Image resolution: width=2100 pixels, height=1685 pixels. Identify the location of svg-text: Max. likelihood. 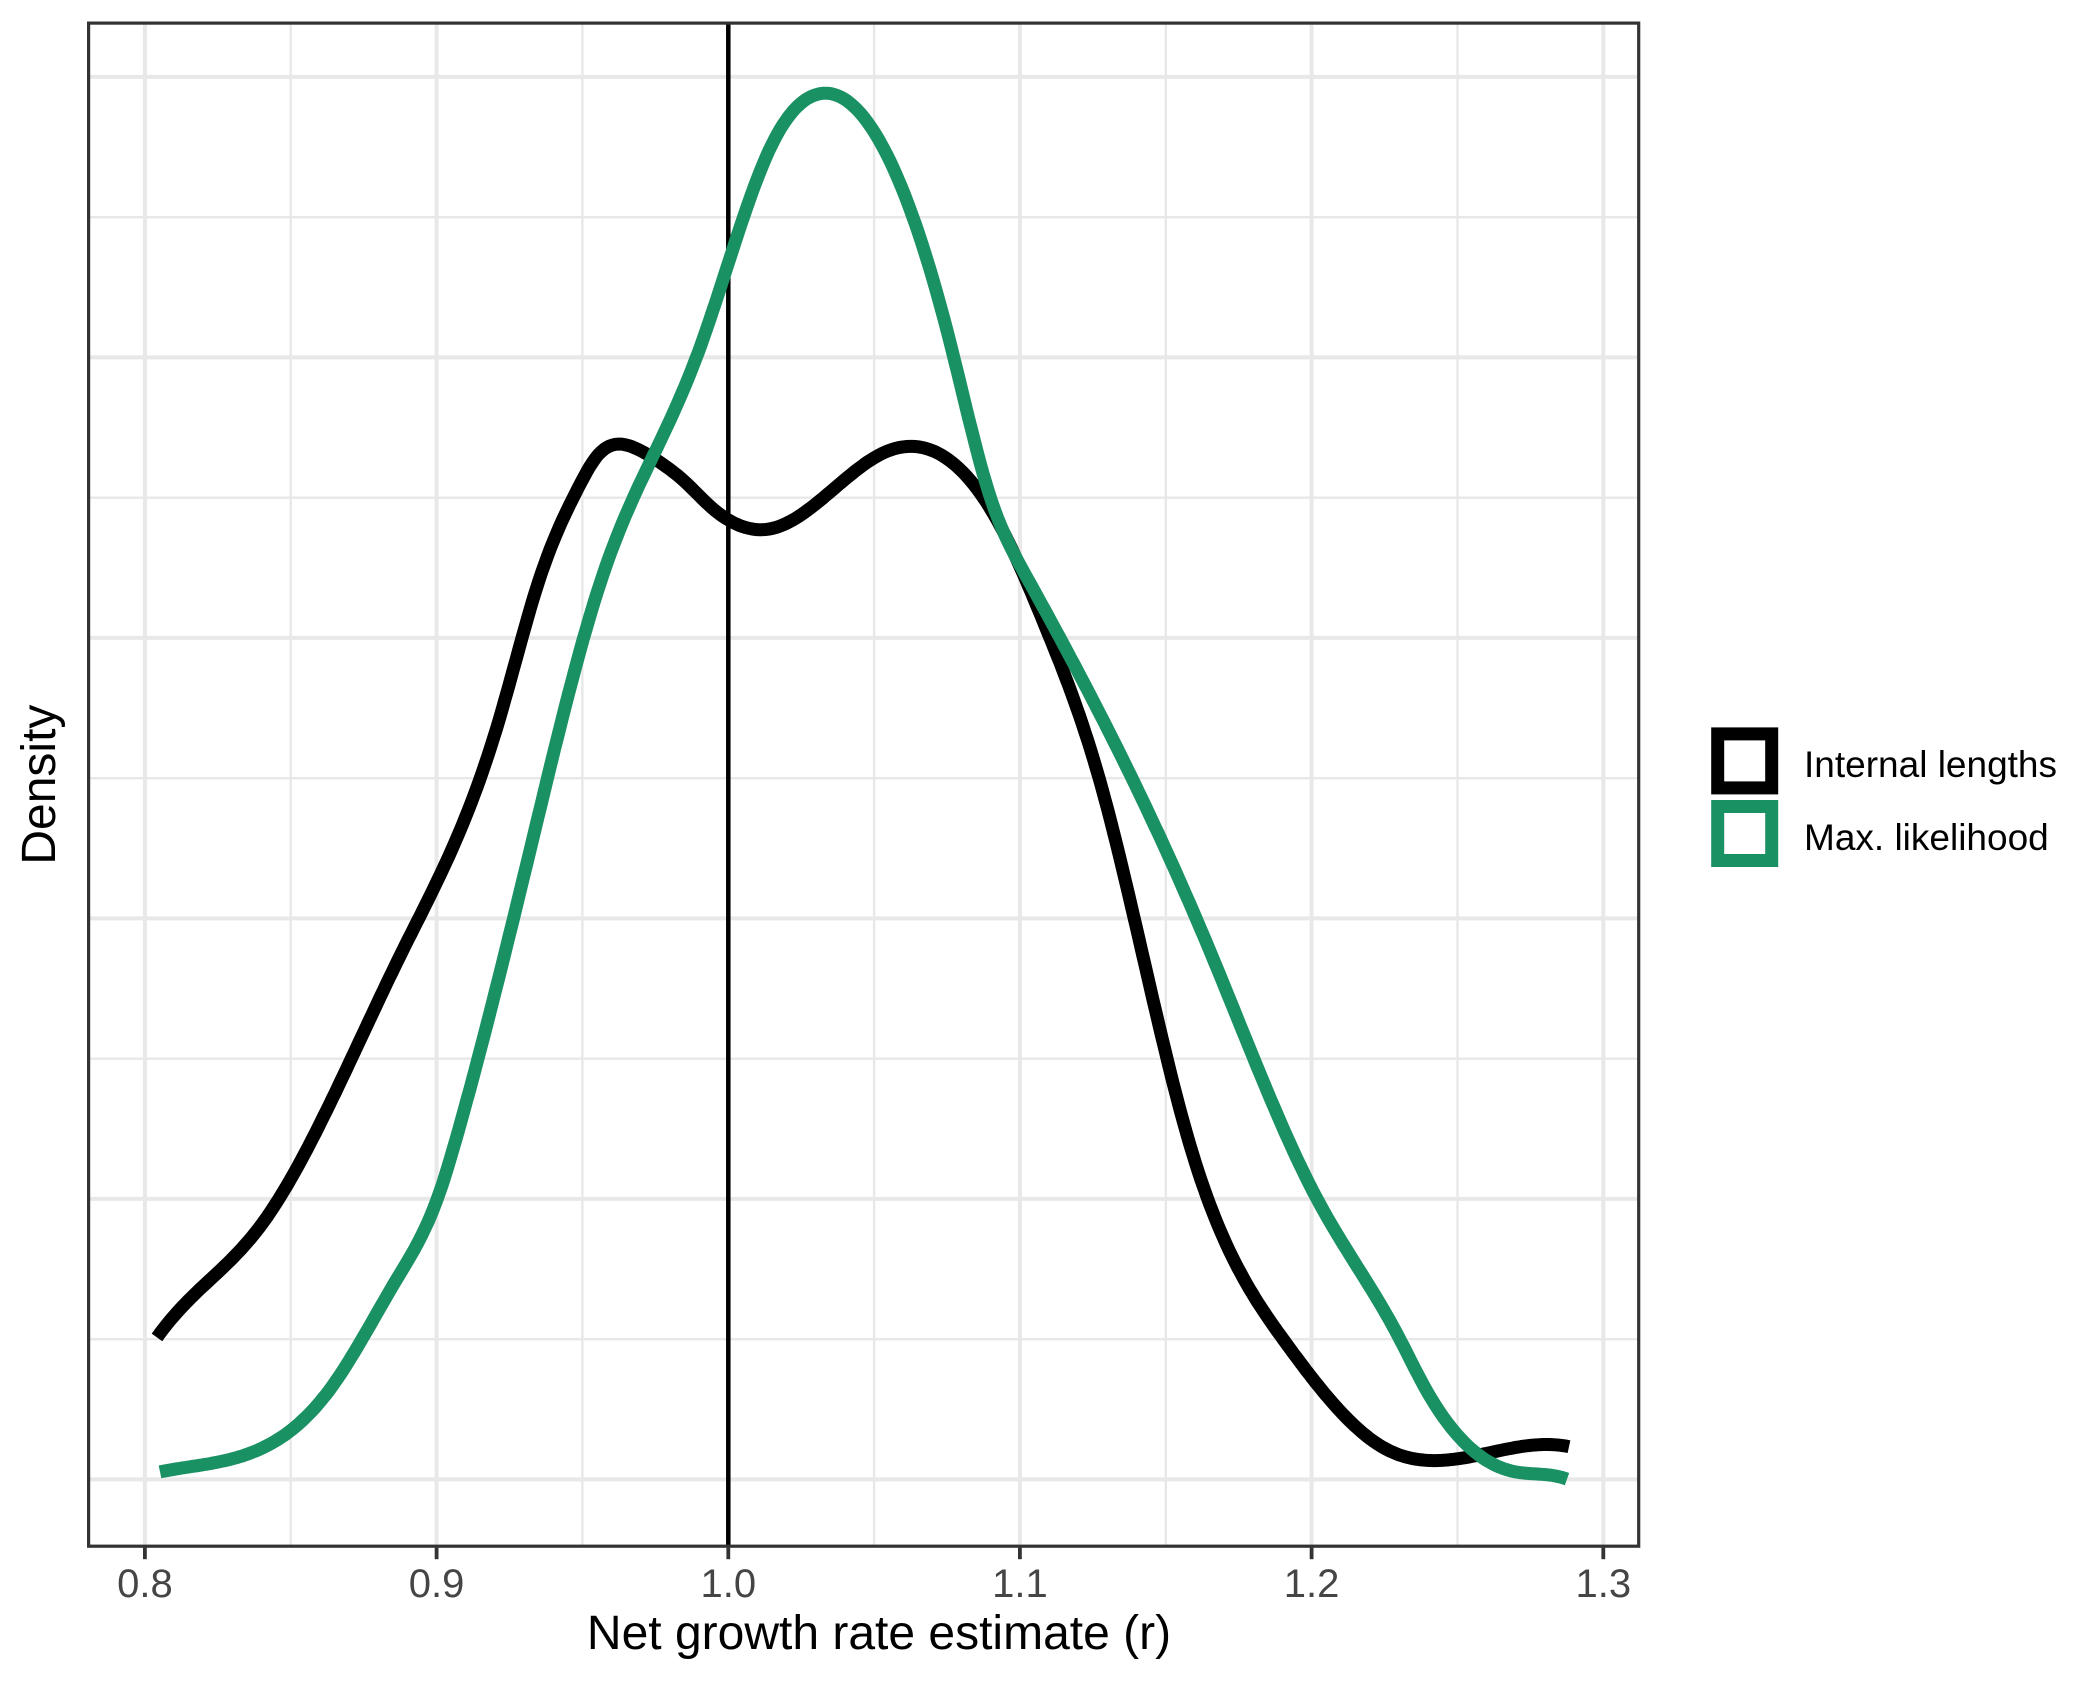
(1926, 837).